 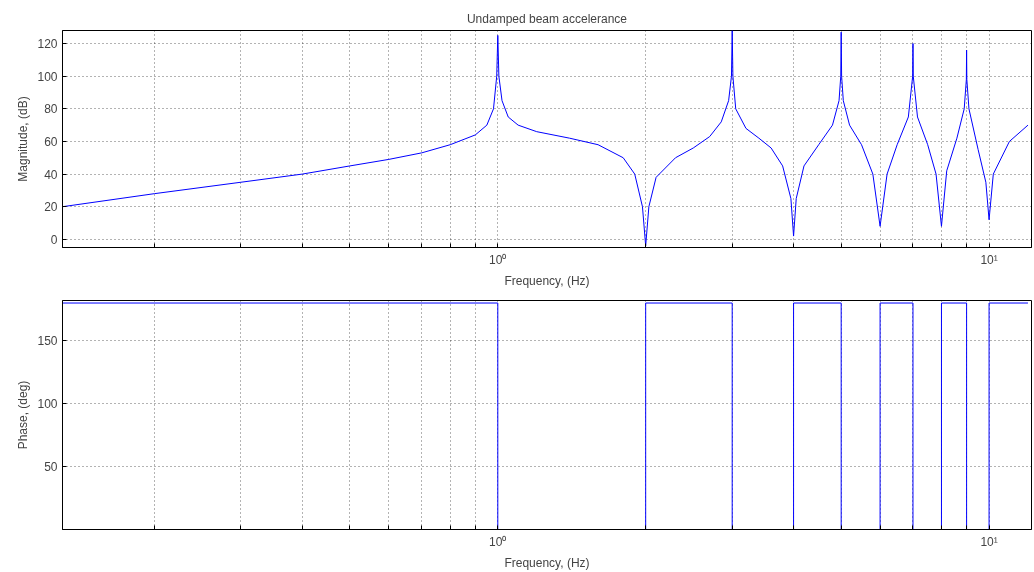 What do you see at coordinates (51, 467) in the screenshot?
I see `y-tick-label: 50` at bounding box center [51, 467].